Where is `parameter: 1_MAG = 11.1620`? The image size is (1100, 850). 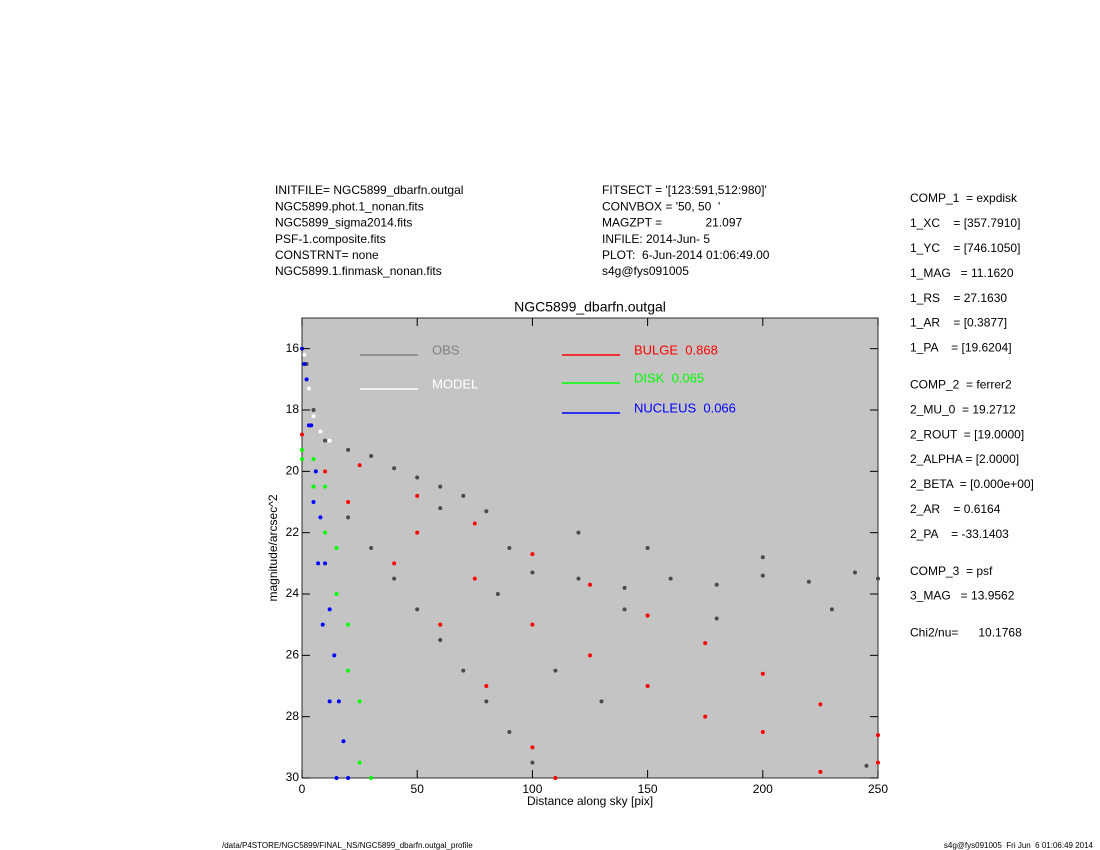 parameter: 1_MAG = 11.1620 is located at coordinates (962, 273).